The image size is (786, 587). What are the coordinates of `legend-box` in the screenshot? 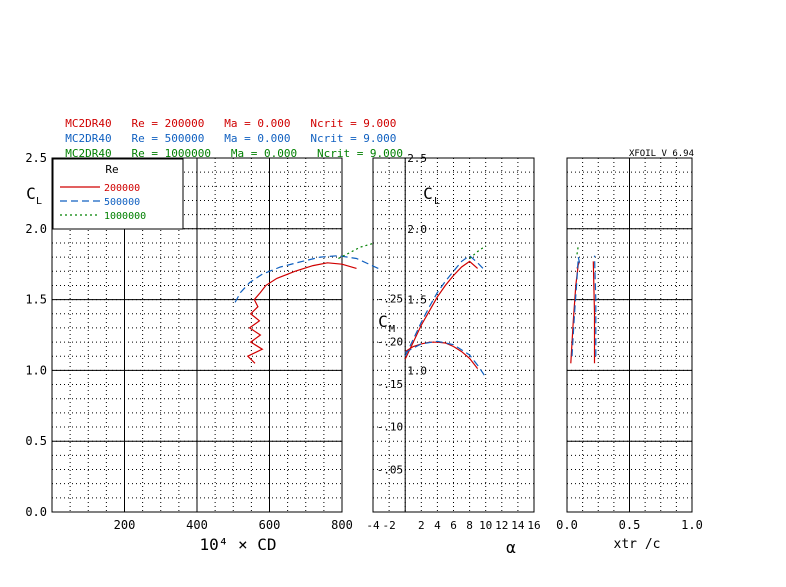 It's located at (118, 194).